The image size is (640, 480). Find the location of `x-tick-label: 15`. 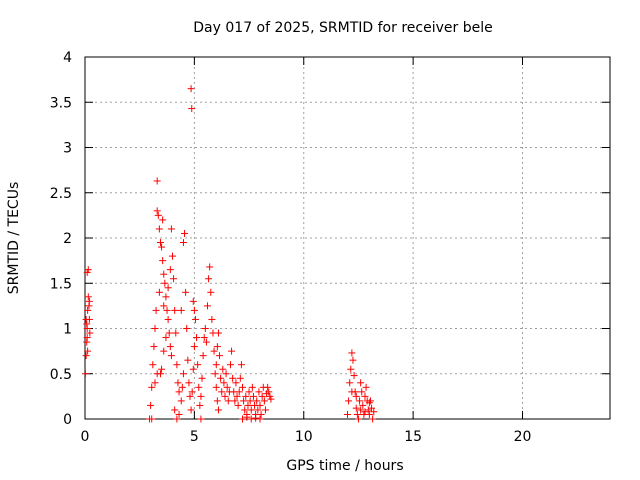

x-tick-label: 15 is located at coordinates (413, 437).